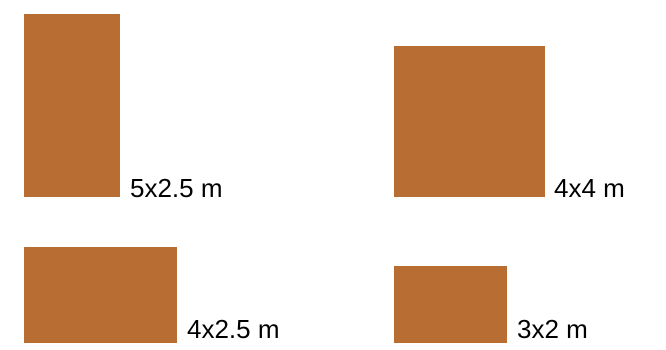 This screenshot has height=350, width=666. What do you see at coordinates (450, 304) in the screenshot?
I see `rectangle-3x2` at bounding box center [450, 304].